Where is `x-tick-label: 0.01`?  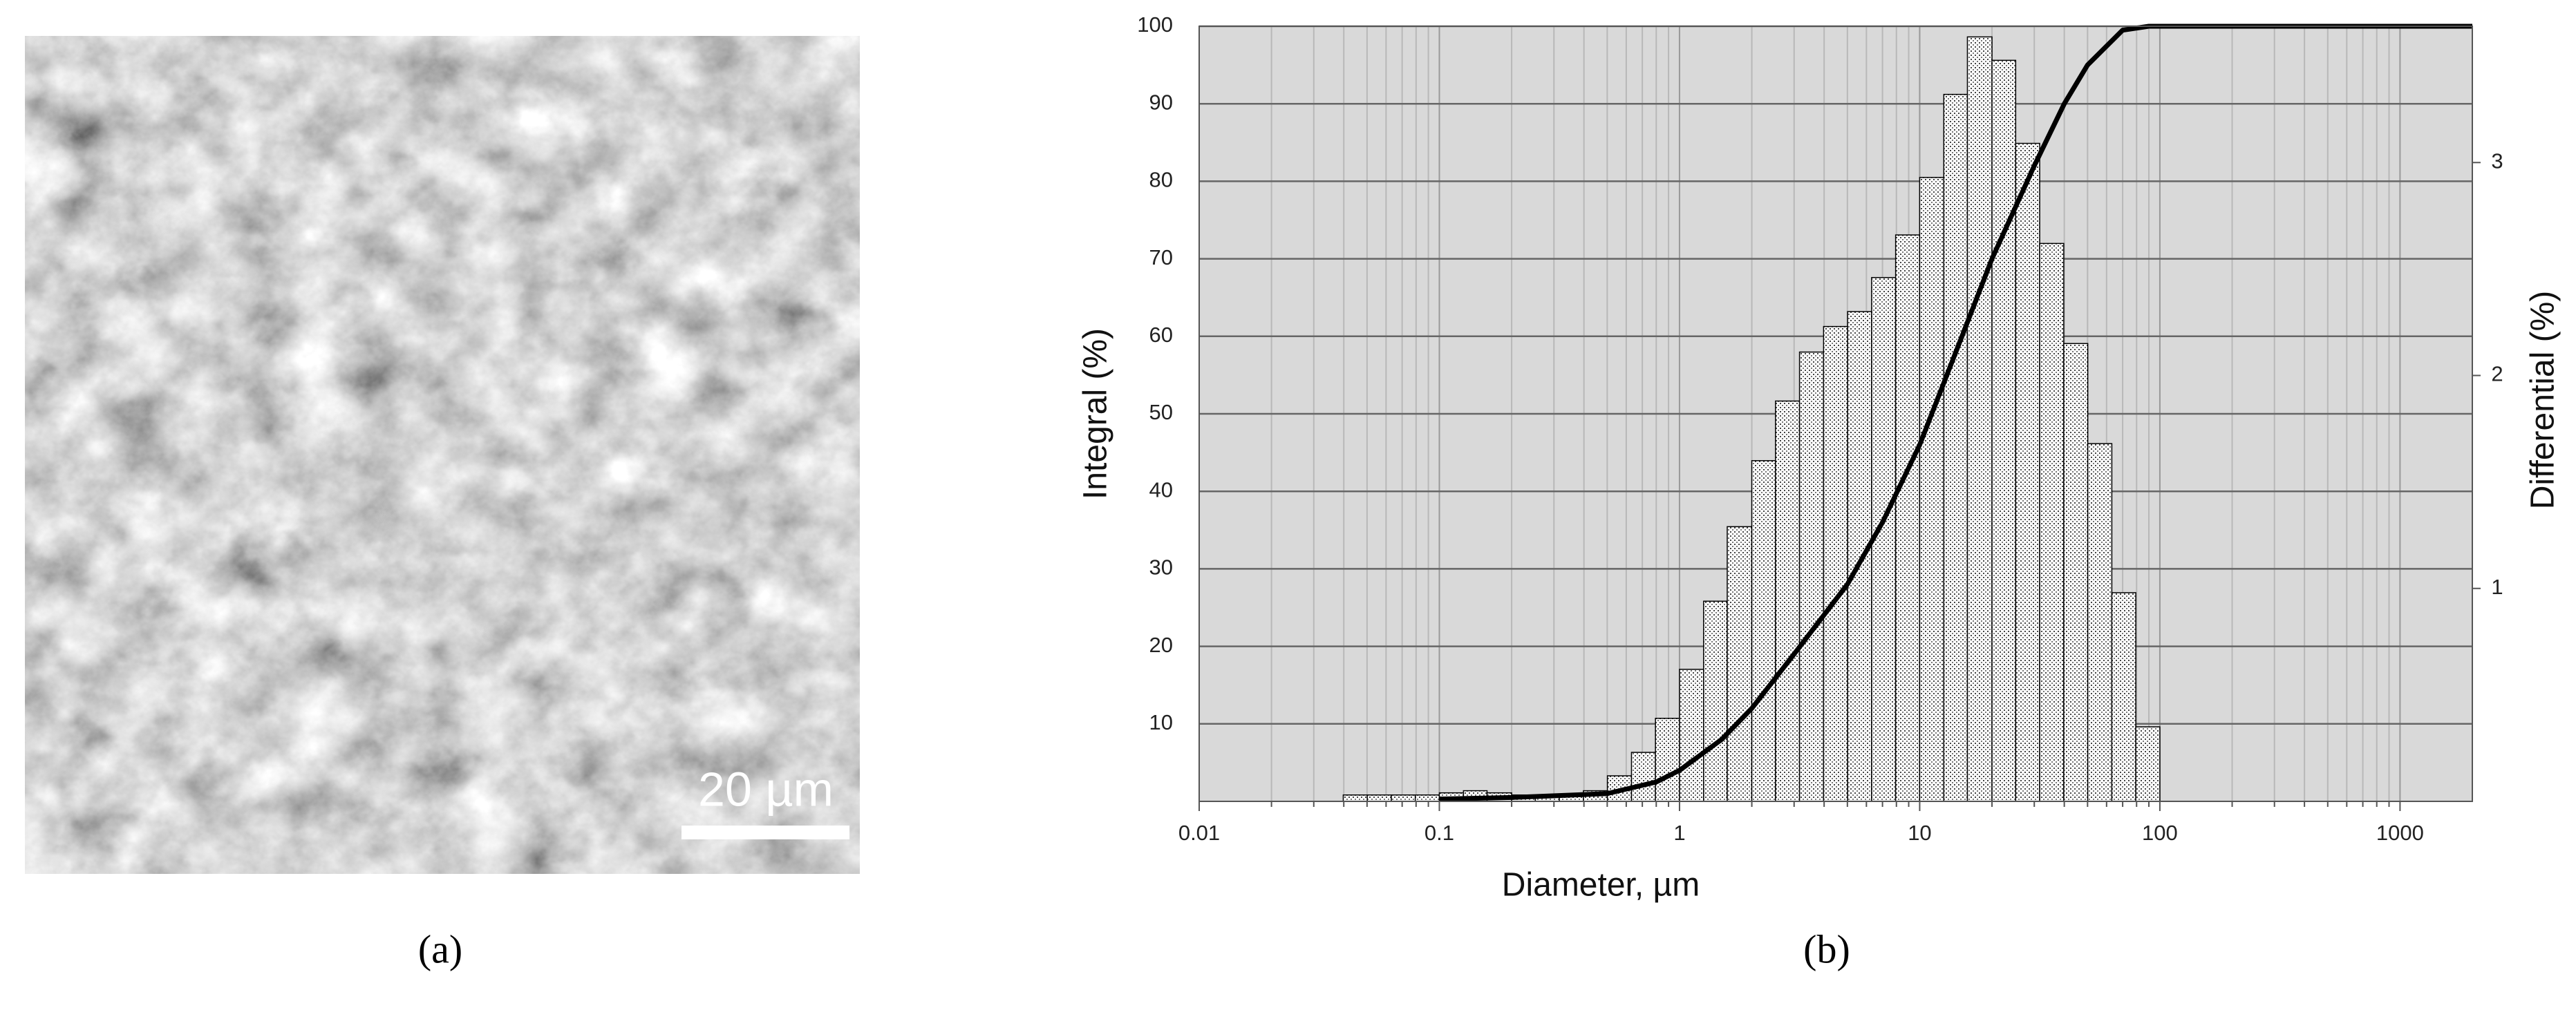 x-tick-label: 0.01 is located at coordinates (1199, 833).